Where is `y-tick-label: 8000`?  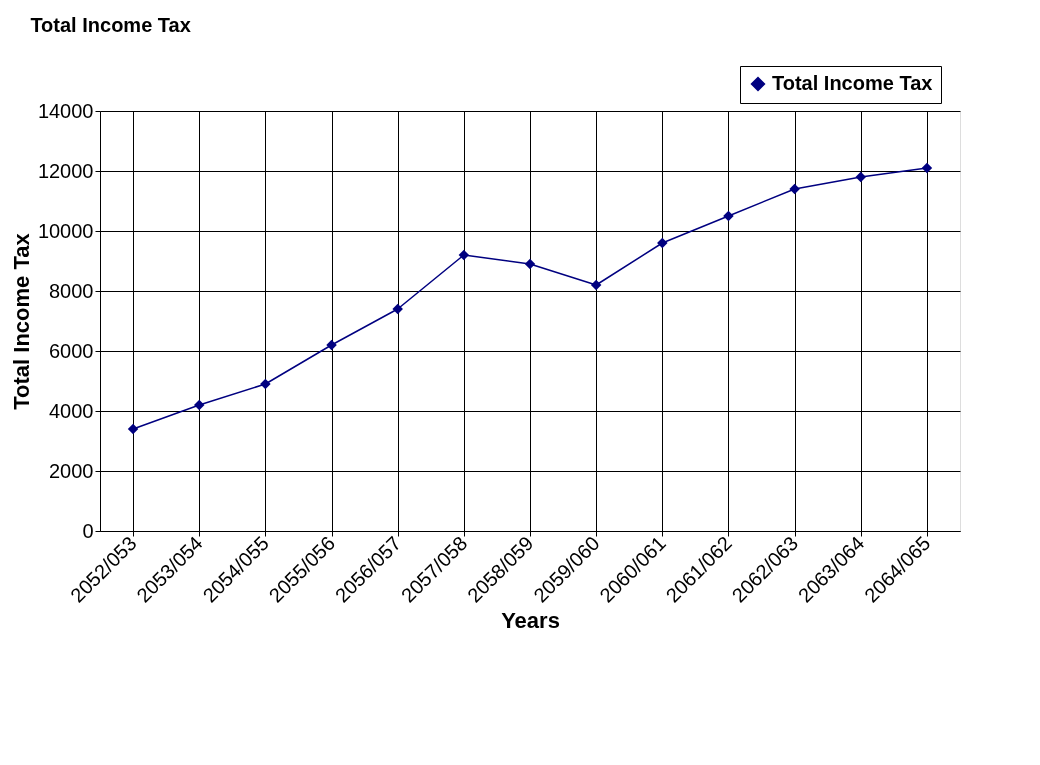 y-tick-label: 8000 is located at coordinates (71, 290).